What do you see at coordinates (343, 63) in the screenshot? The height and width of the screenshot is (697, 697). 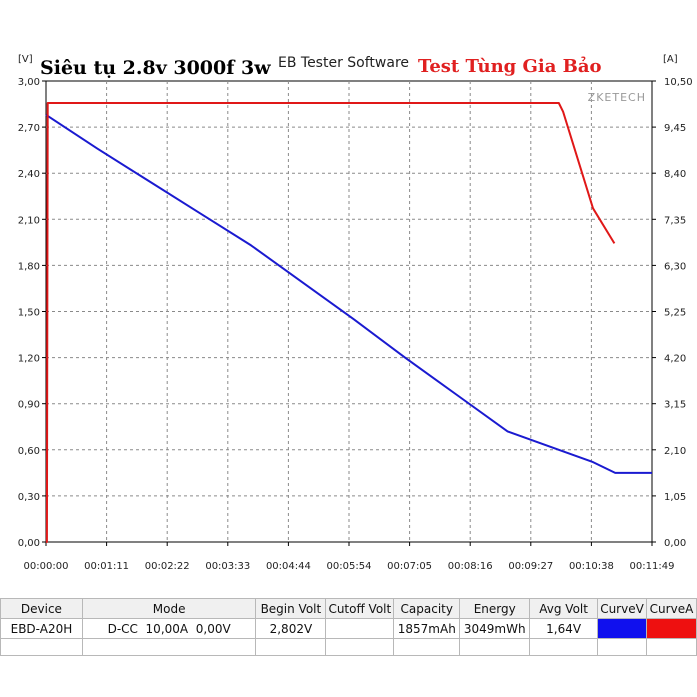 I see `software-label: EB Tester Software` at bounding box center [343, 63].